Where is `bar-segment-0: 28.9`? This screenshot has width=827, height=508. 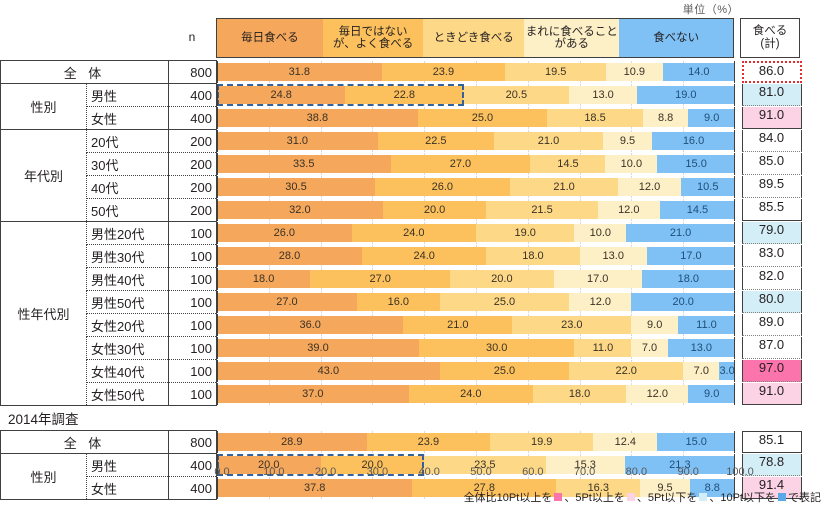
bar-segment-0: 28.9 is located at coordinates (292, 442).